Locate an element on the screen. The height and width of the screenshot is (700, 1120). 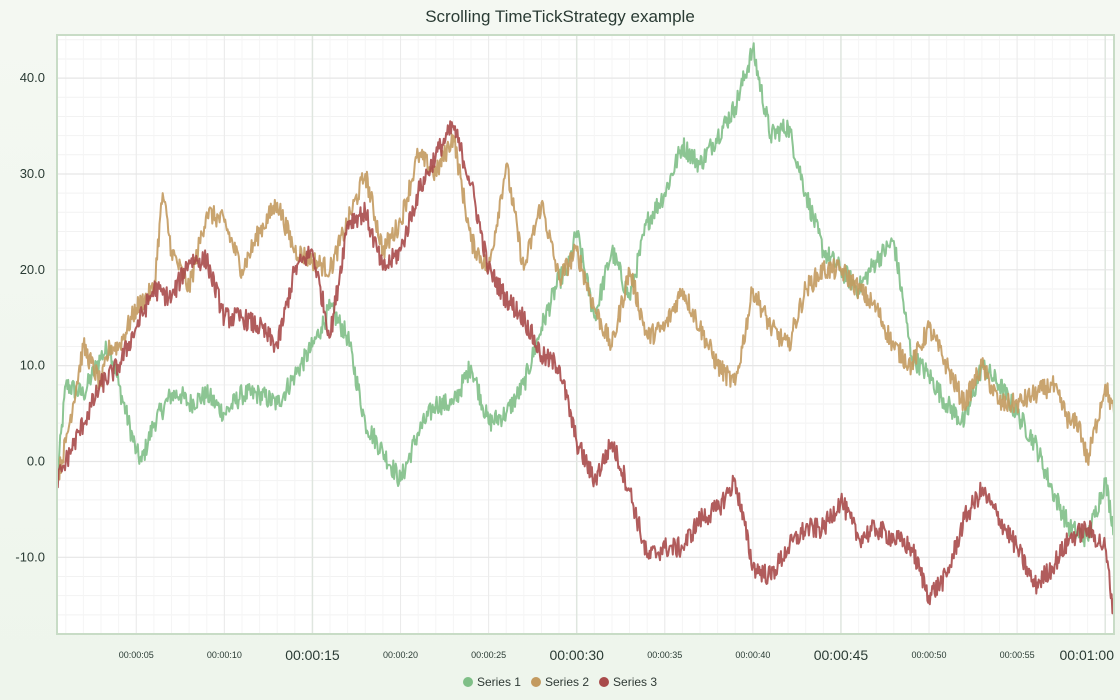
x-tick-label-major: 00:00:45 is located at coordinates (841, 655).